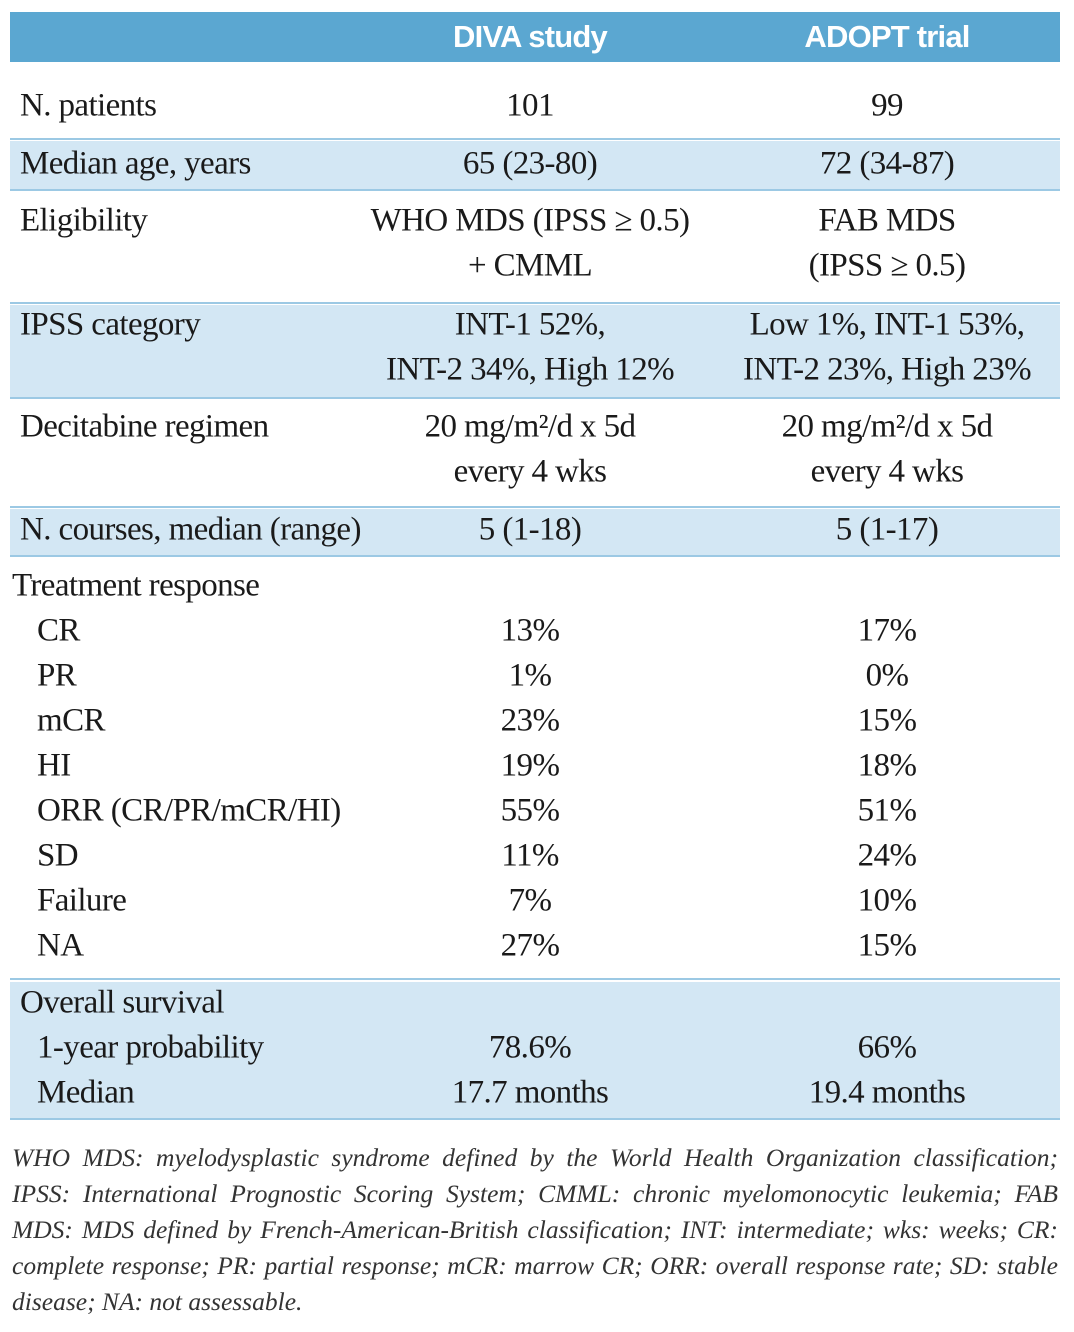 The height and width of the screenshot is (1332, 1074). Describe the element at coordinates (57, 675) in the screenshot. I see `sub-row-label: PR` at that location.